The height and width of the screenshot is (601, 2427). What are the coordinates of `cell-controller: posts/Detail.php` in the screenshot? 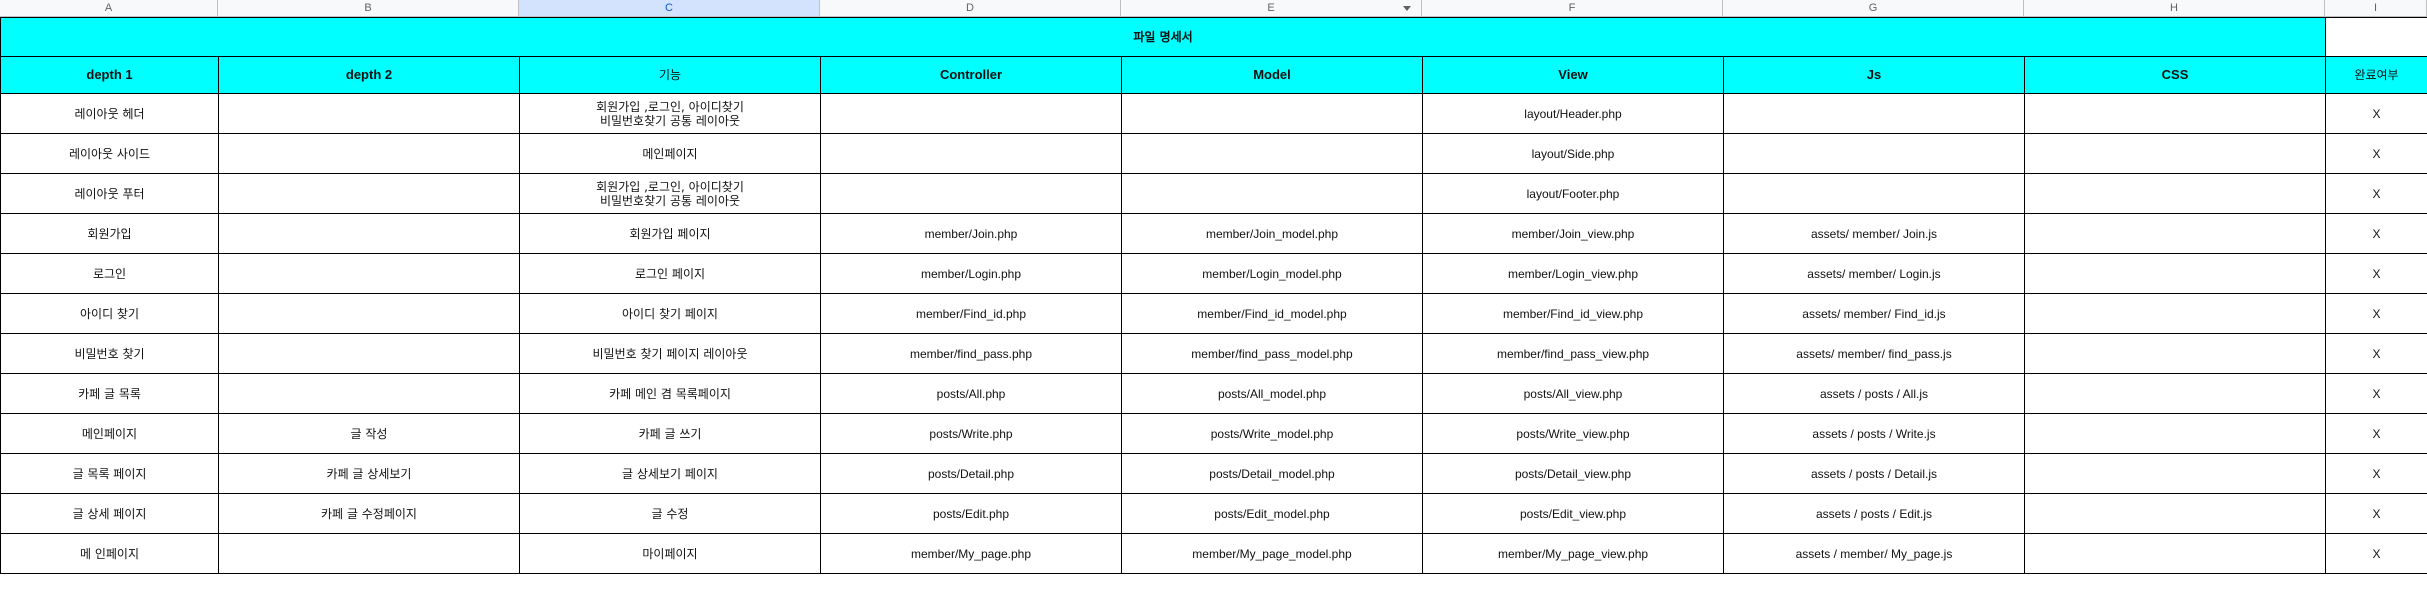 It's located at (971, 473).